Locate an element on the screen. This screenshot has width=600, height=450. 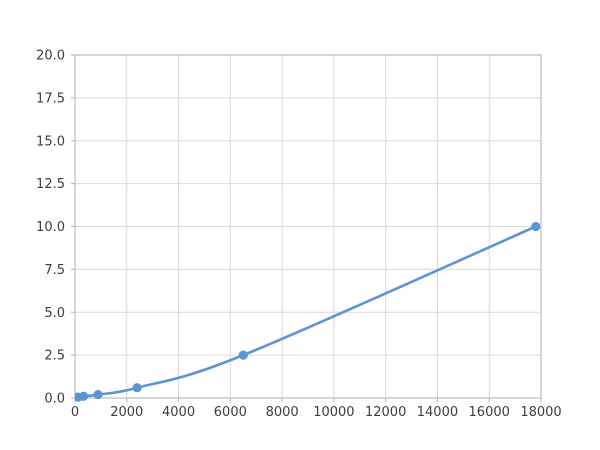
x-tick-label: 12000 is located at coordinates (385, 412).